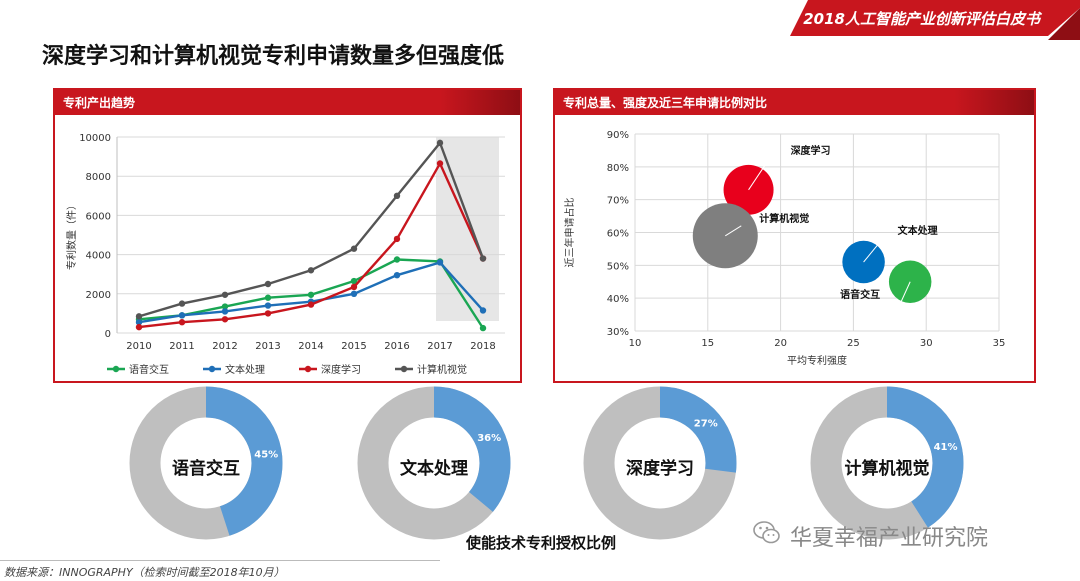 The image size is (1080, 581). What do you see at coordinates (434, 469) in the screenshot?
I see `donut-label-text: 文本处理` at bounding box center [434, 469].